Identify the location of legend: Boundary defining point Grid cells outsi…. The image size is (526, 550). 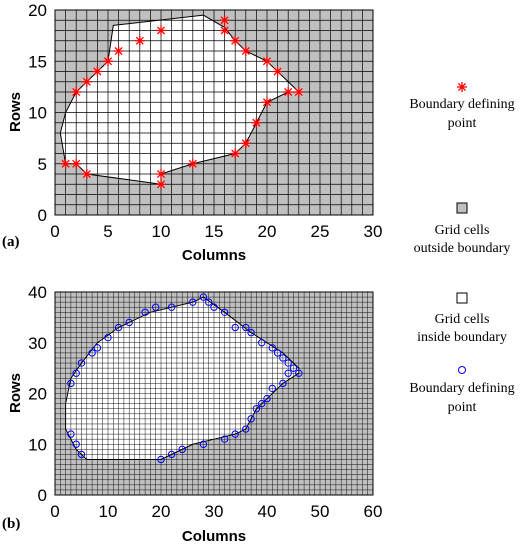
(462, 248).